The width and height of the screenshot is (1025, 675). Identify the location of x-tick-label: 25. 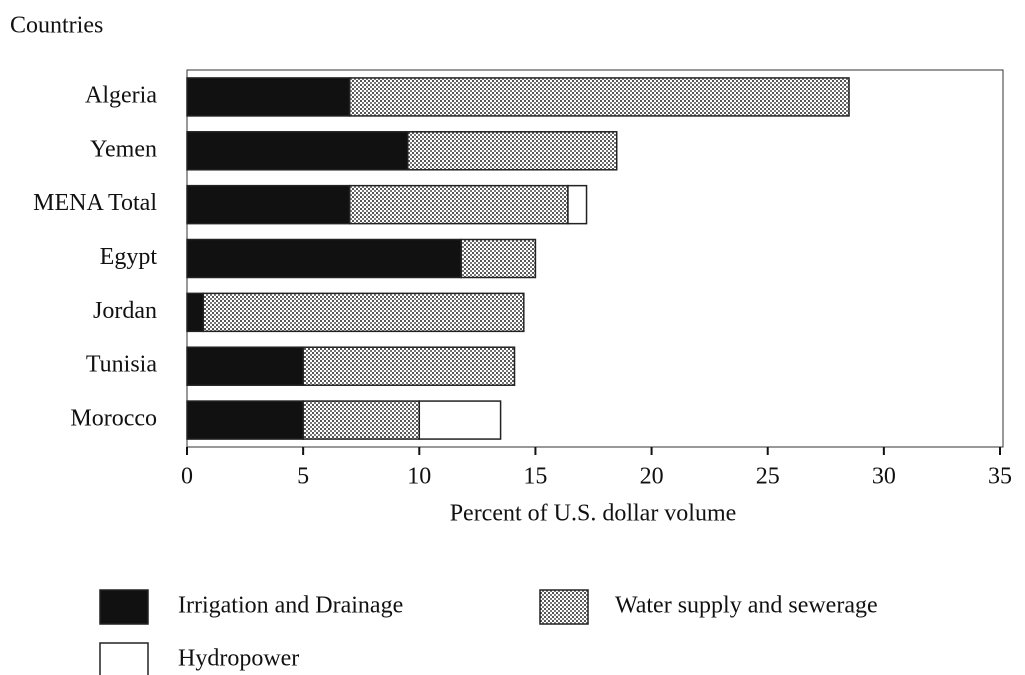
(768, 477).